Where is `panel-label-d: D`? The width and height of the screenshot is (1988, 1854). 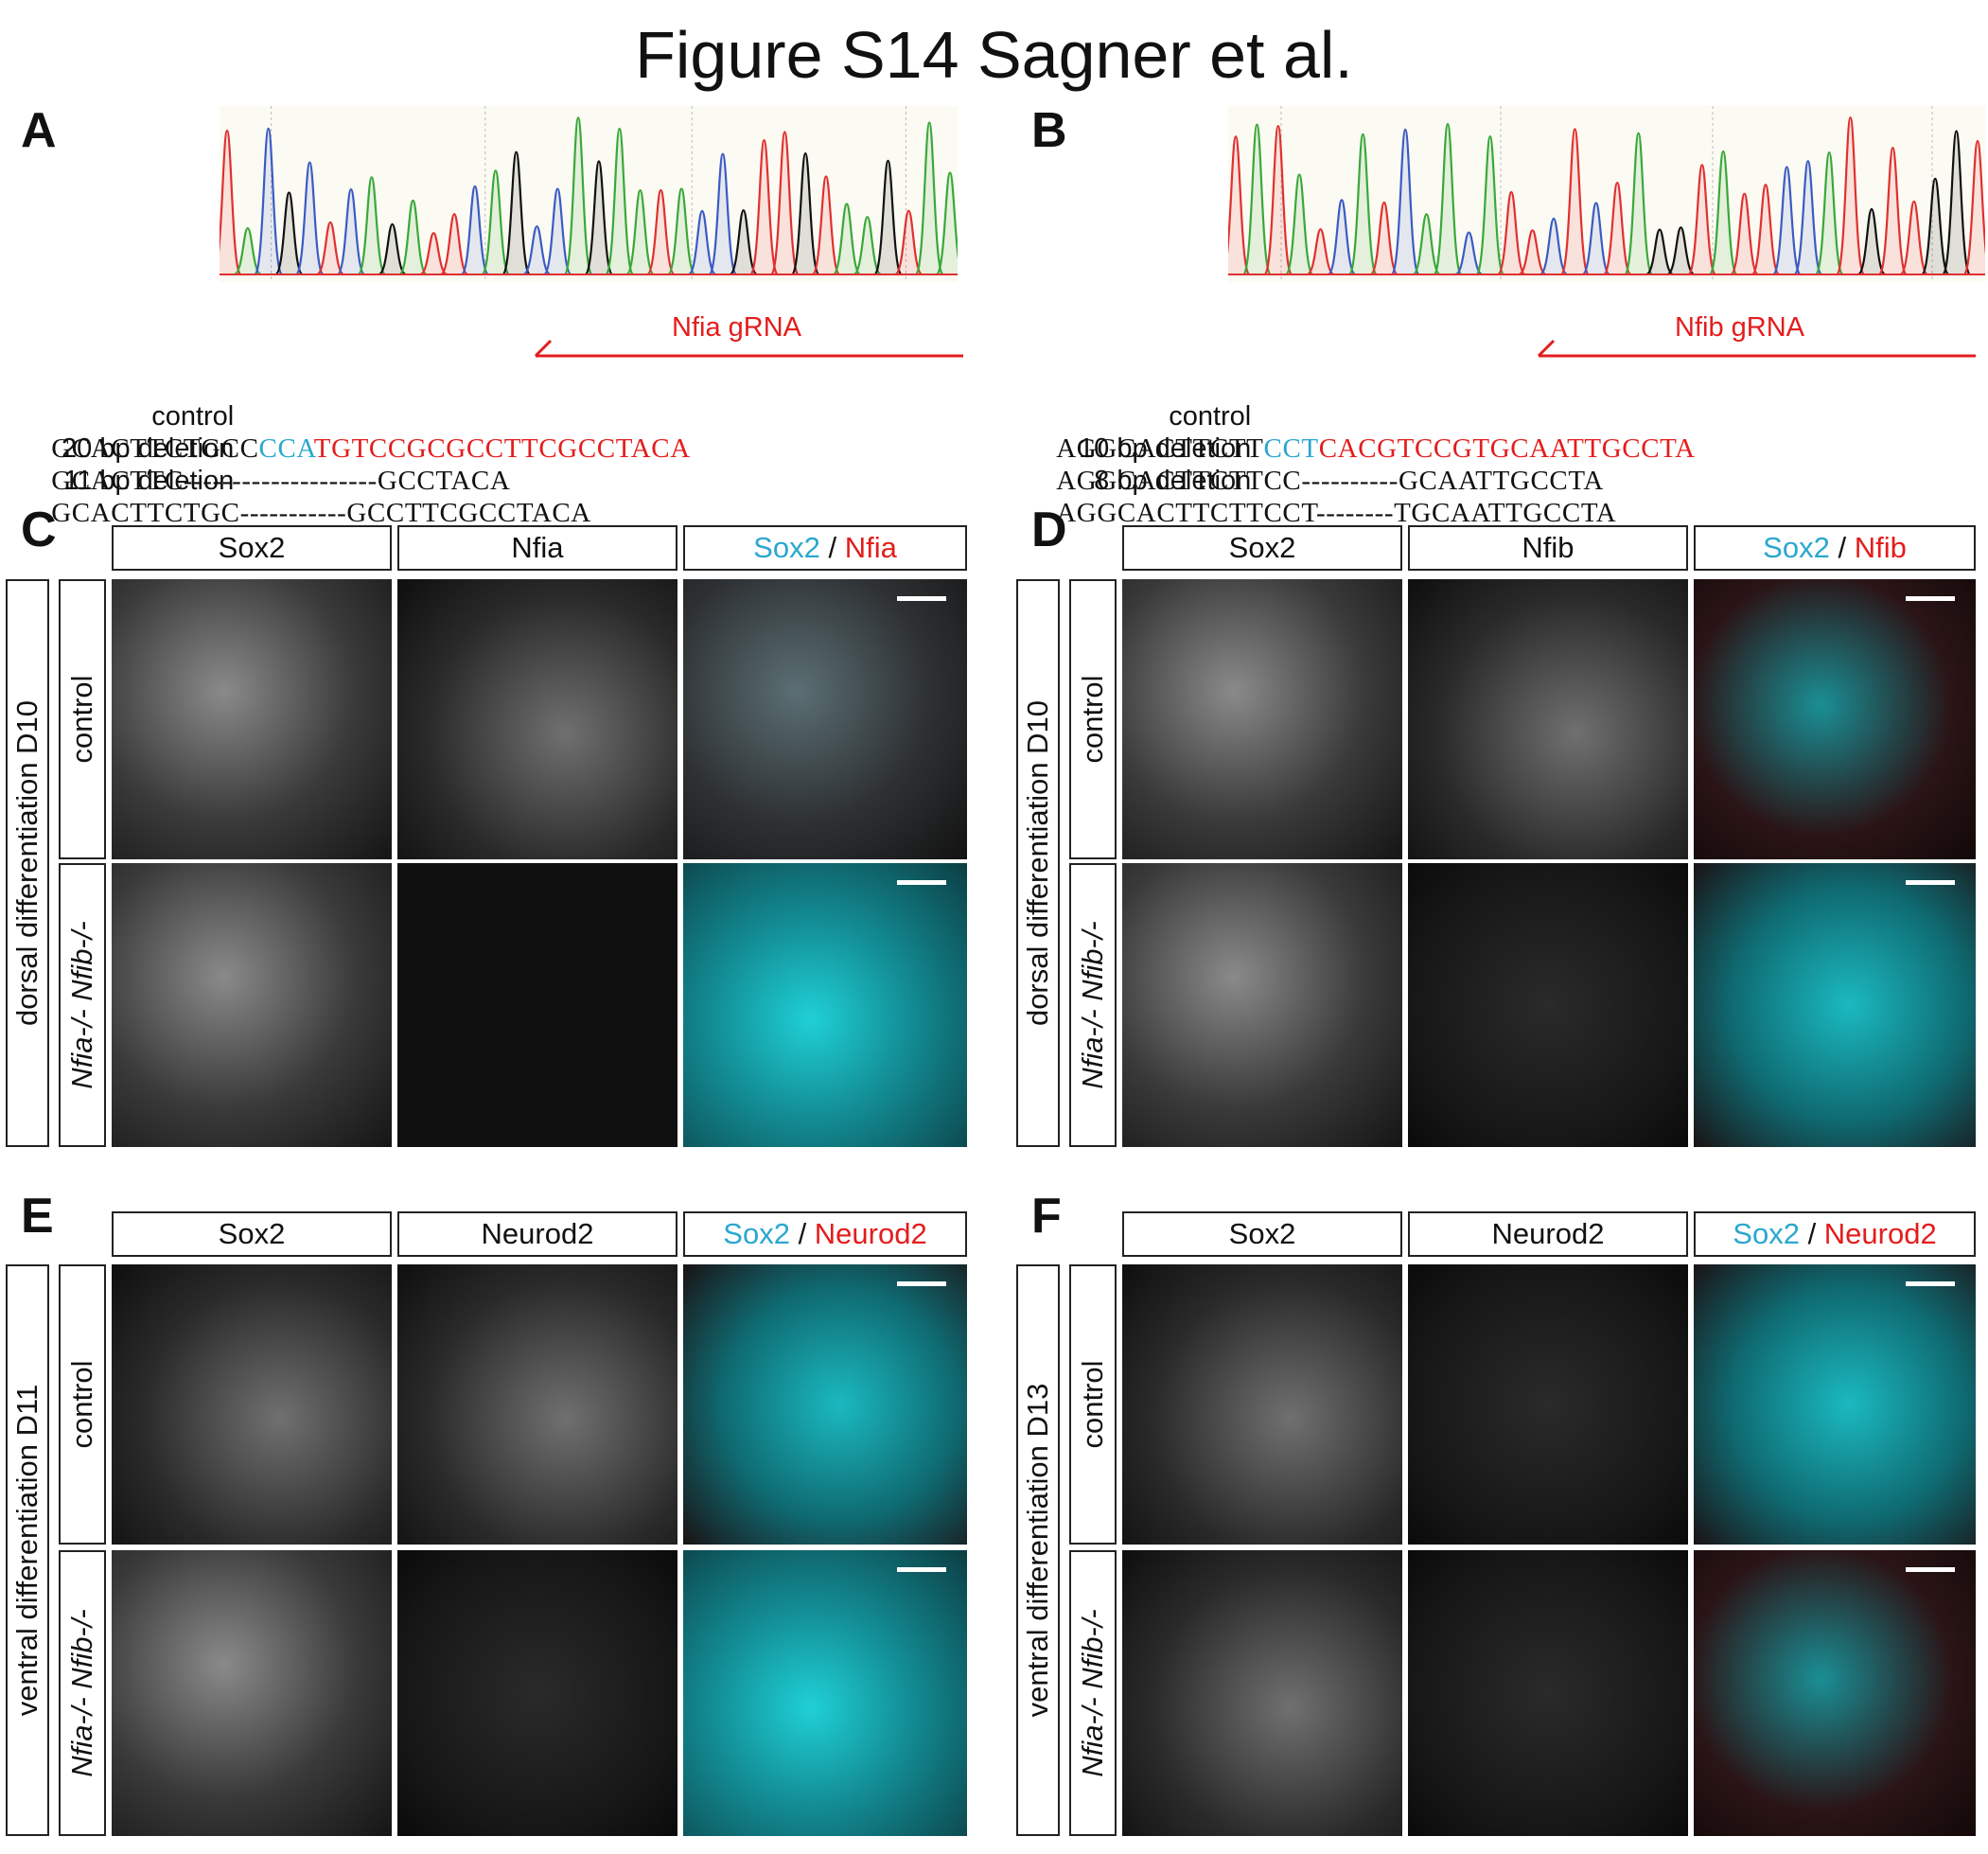
panel-label-d: D is located at coordinates (1049, 530).